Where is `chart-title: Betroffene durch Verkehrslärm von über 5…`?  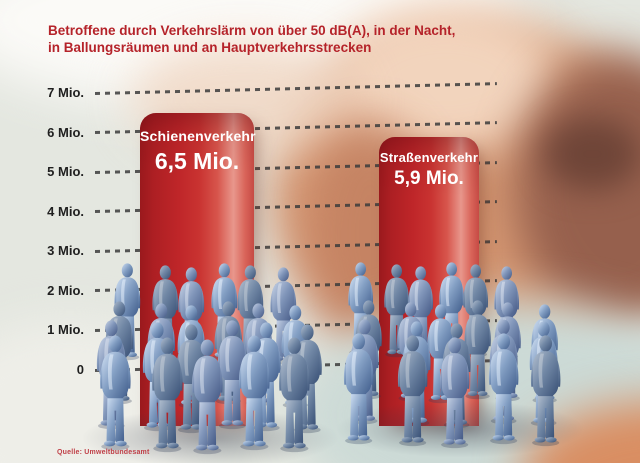 chart-title: Betroffene durch Verkehrslärm von über 5… is located at coordinates (263, 39).